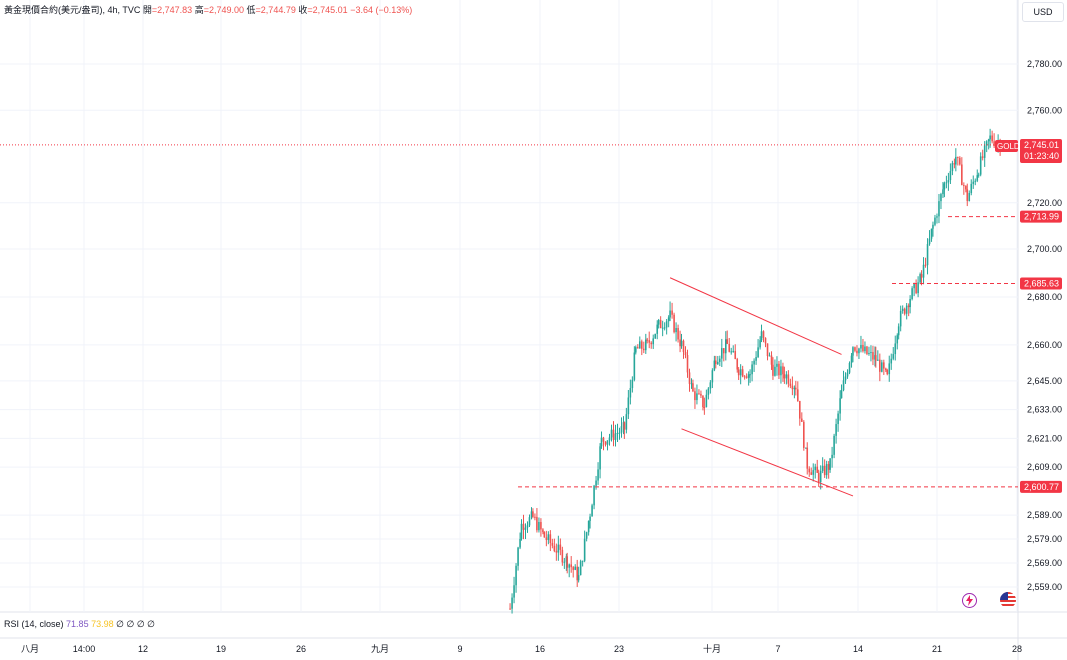 The image size is (1067, 660). Describe the element at coordinates (1044, 587) in the screenshot. I see `price-tick-label: 2,559.00` at that location.